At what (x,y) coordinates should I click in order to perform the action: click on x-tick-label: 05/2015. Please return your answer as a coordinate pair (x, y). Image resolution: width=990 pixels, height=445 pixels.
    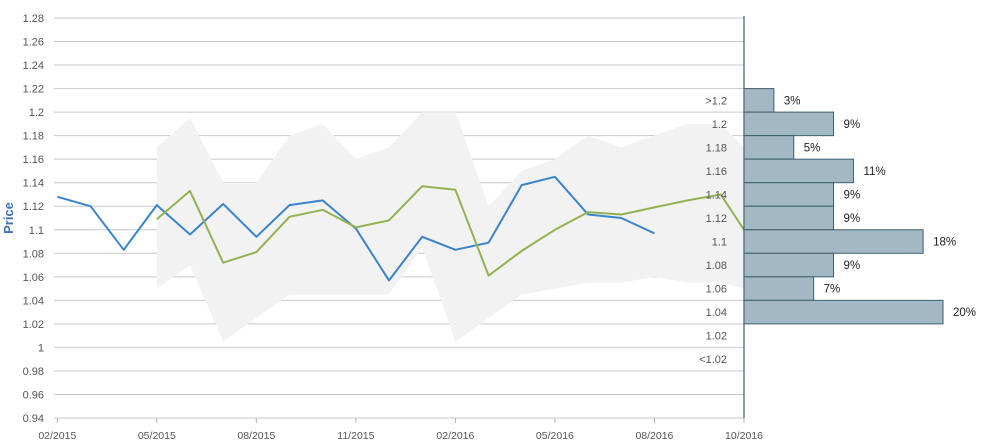
    Looking at the image, I should click on (157, 436).